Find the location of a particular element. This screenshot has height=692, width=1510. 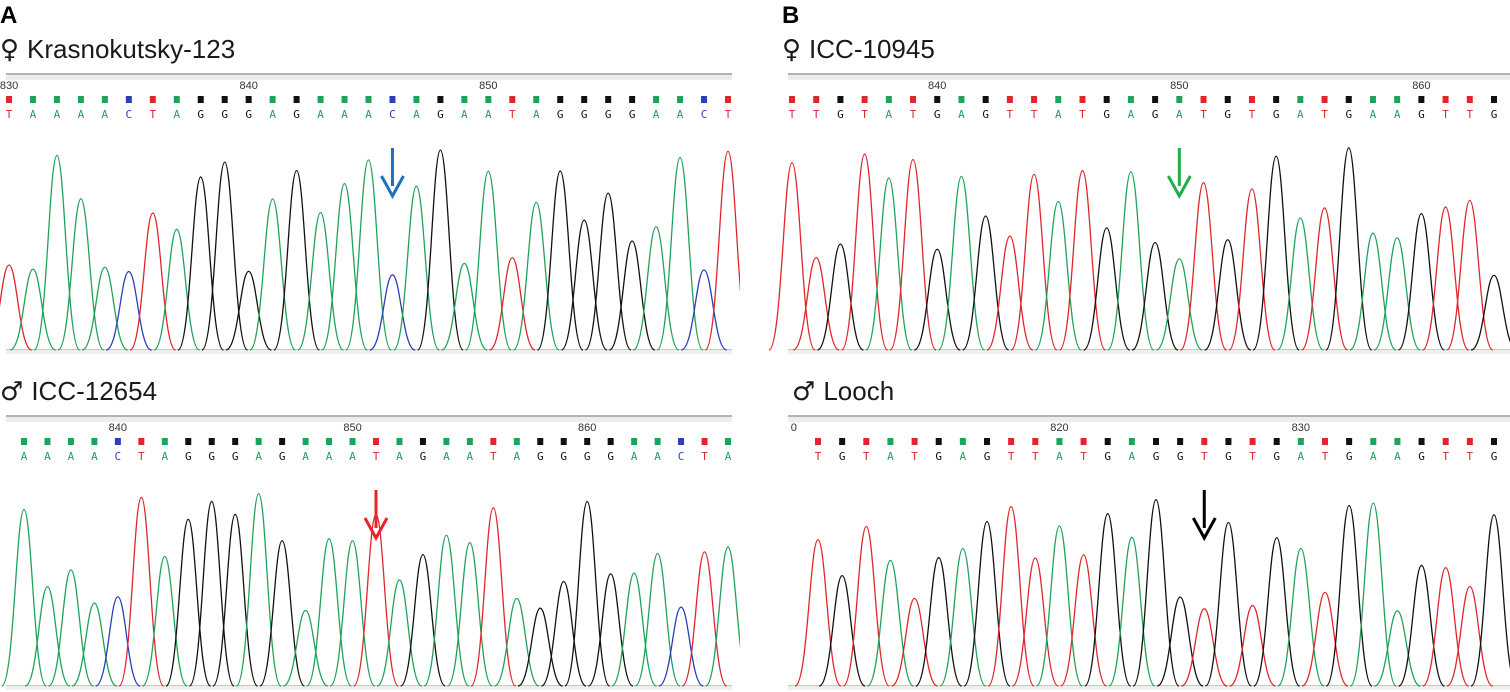

sample-title: ♂ Looch is located at coordinates (843, 391).